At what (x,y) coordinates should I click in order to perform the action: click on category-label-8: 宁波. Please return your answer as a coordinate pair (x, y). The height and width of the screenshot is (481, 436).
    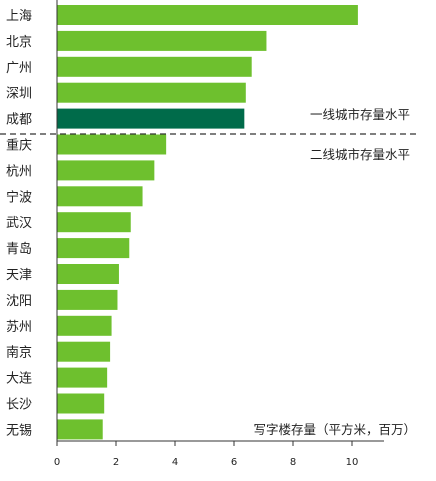
    Looking at the image, I should click on (19, 197).